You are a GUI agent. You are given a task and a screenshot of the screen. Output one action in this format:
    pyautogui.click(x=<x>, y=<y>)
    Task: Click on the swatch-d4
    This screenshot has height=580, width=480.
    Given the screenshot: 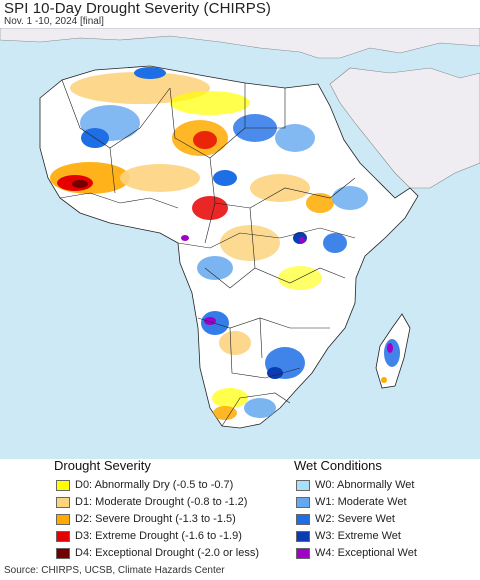 What is the action you would take?
    pyautogui.click(x=63, y=553)
    